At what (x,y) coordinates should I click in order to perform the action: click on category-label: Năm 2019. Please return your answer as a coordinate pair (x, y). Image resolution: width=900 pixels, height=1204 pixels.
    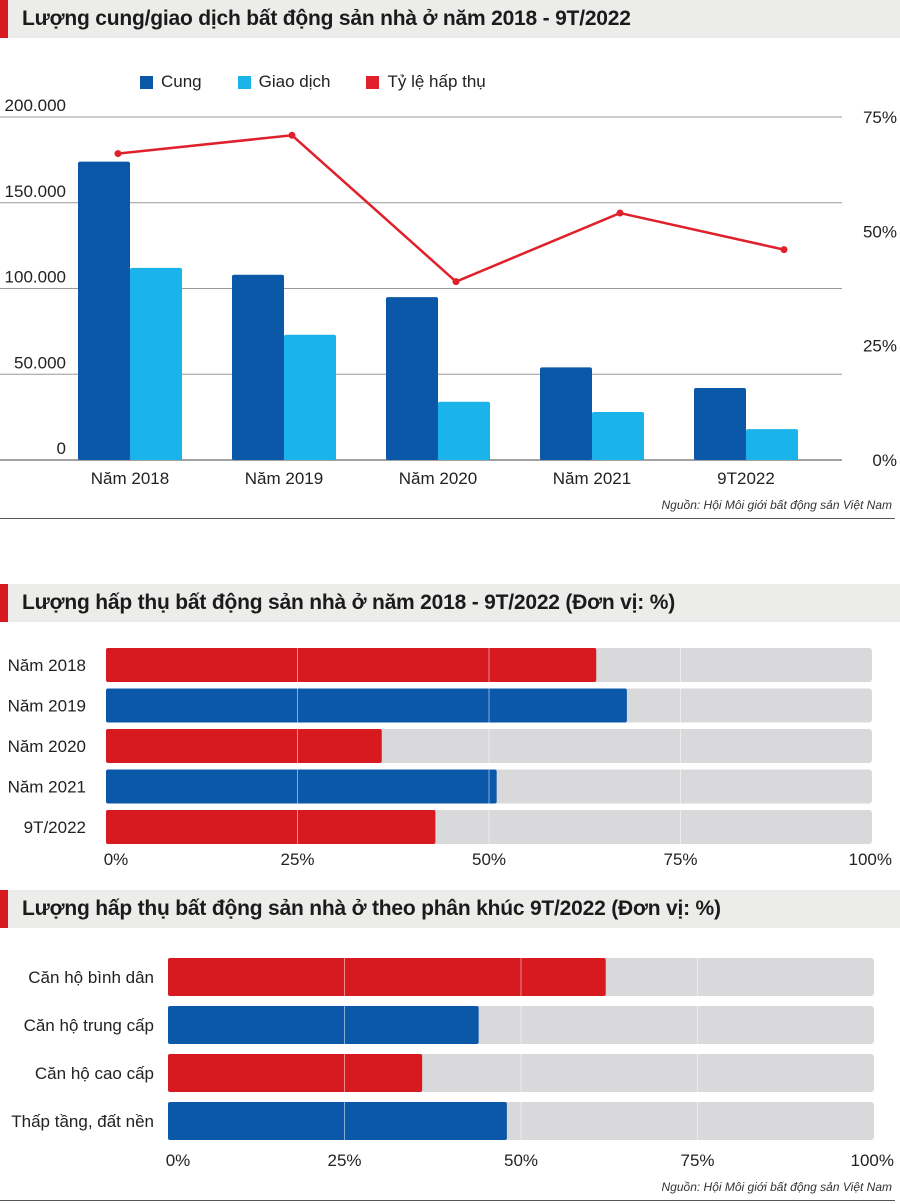
    Looking at the image, I should click on (47, 706).